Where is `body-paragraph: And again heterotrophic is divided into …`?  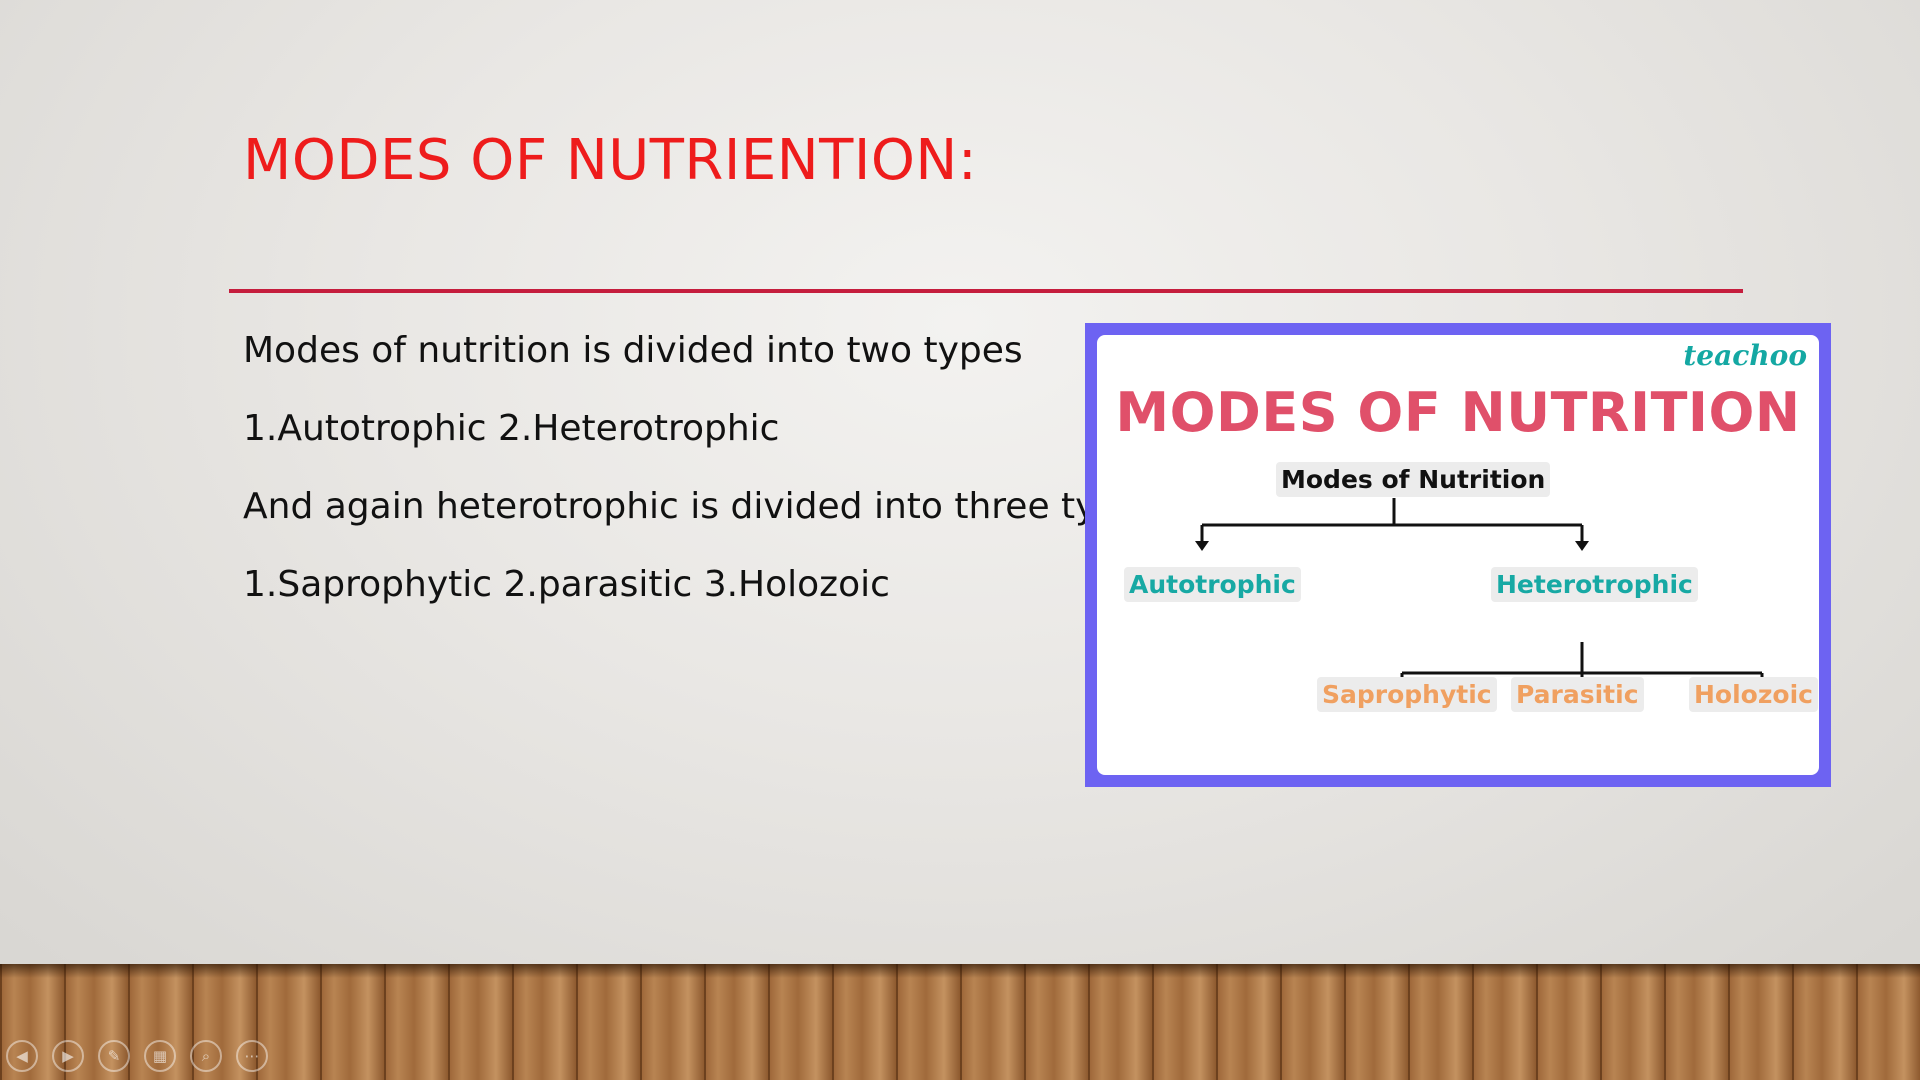
body-paragraph: And again heterotrophic is divided into … is located at coordinates (702, 506).